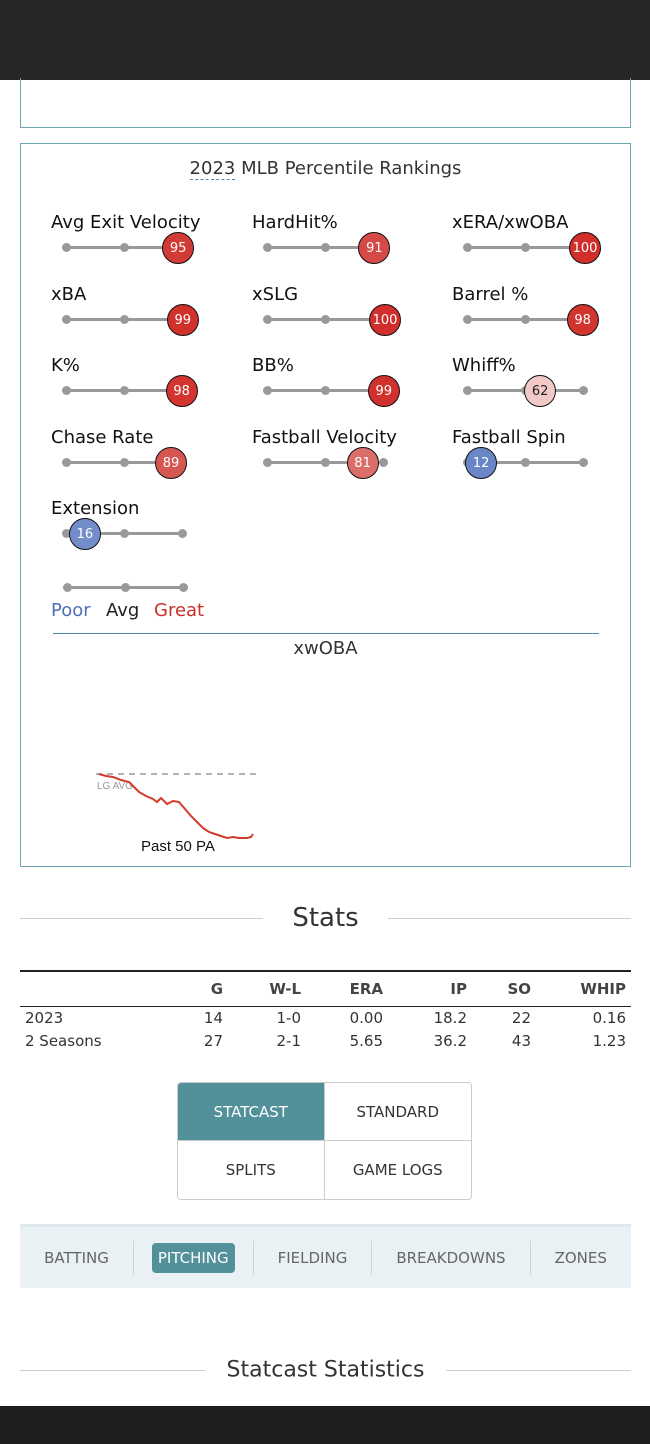 This screenshot has width=650, height=1444. What do you see at coordinates (95, 508) in the screenshot?
I see `metric-label: Extension` at bounding box center [95, 508].